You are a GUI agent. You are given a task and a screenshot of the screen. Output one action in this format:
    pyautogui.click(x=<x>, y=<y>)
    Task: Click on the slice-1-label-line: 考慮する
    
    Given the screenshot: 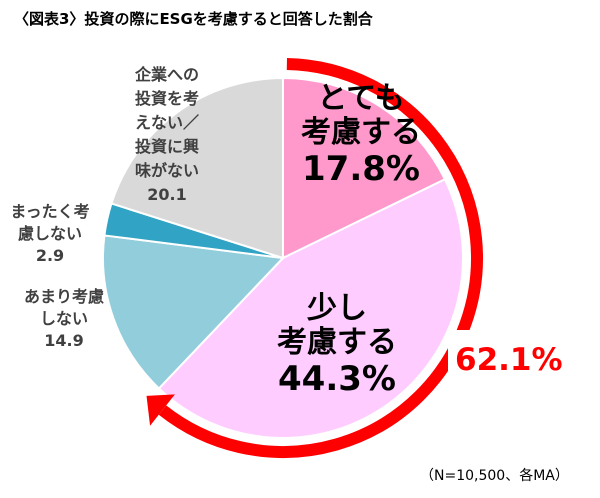 What is the action you would take?
    pyautogui.click(x=361, y=132)
    